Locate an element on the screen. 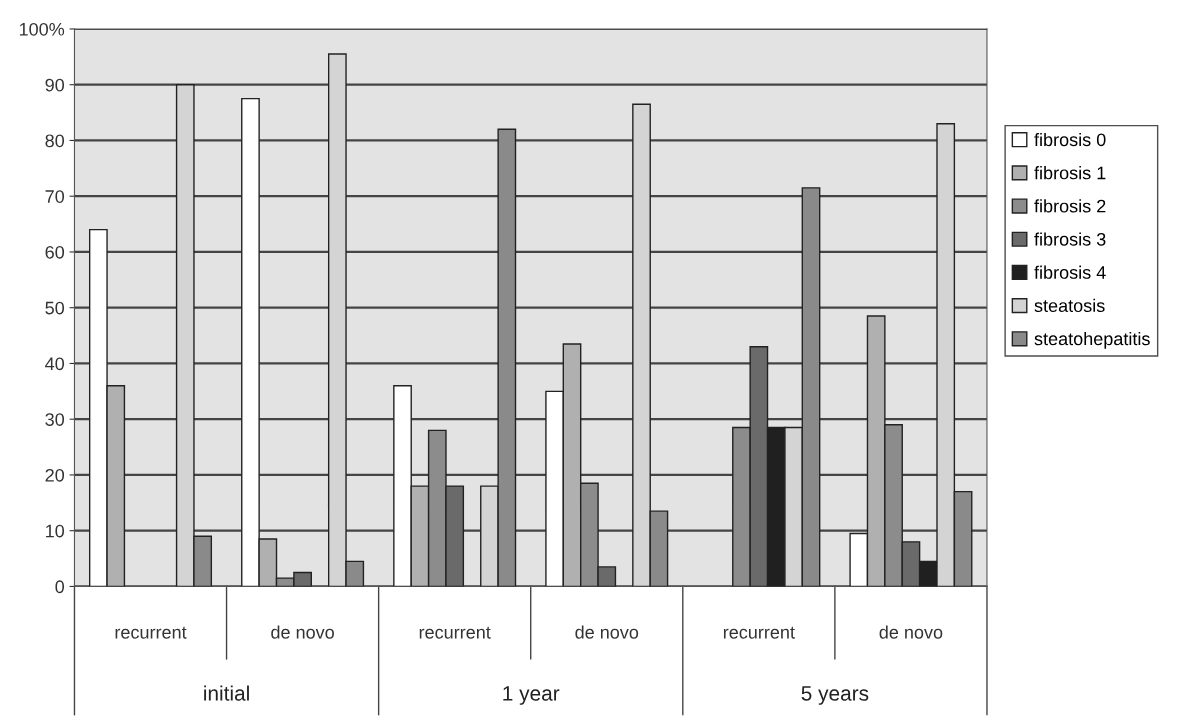 This screenshot has height=724, width=1182. y-tick-label: 70 is located at coordinates (55, 196).